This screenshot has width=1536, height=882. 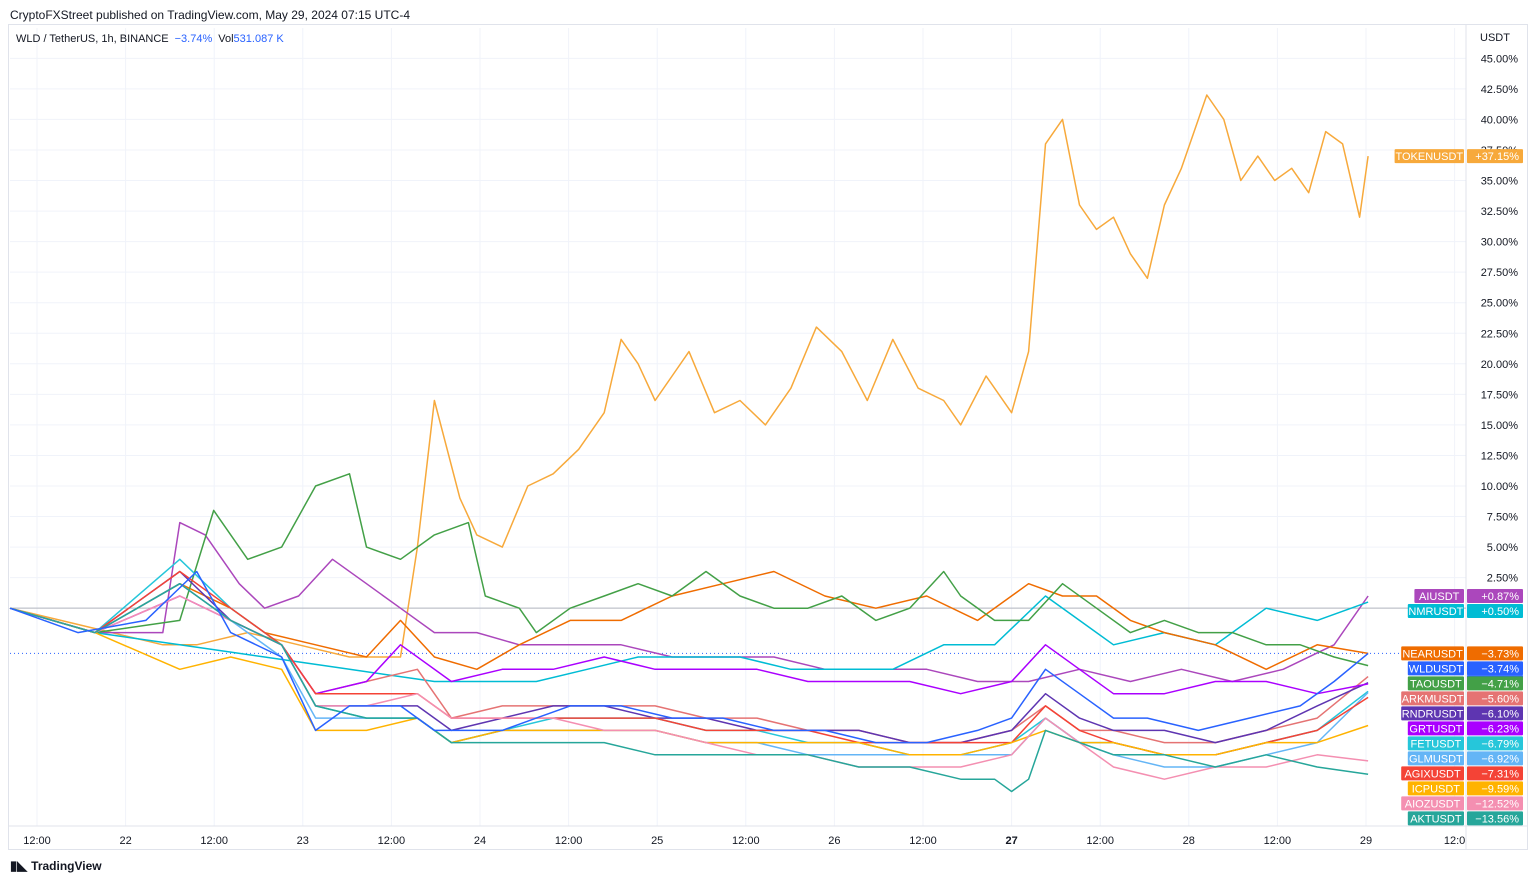 What do you see at coordinates (1500, 212) in the screenshot?
I see `y-tick-label: 32.50%` at bounding box center [1500, 212].